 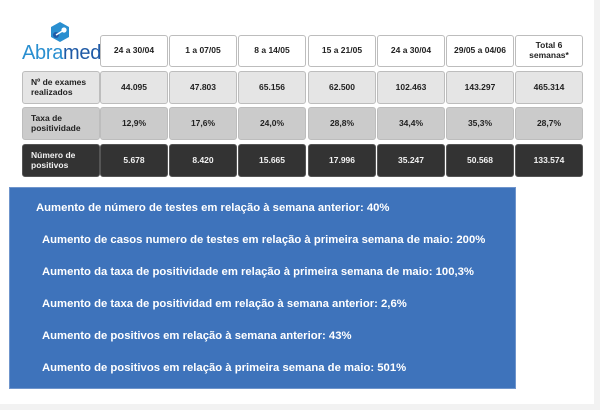 I want to click on table-cell: 465.314, so click(x=549, y=87).